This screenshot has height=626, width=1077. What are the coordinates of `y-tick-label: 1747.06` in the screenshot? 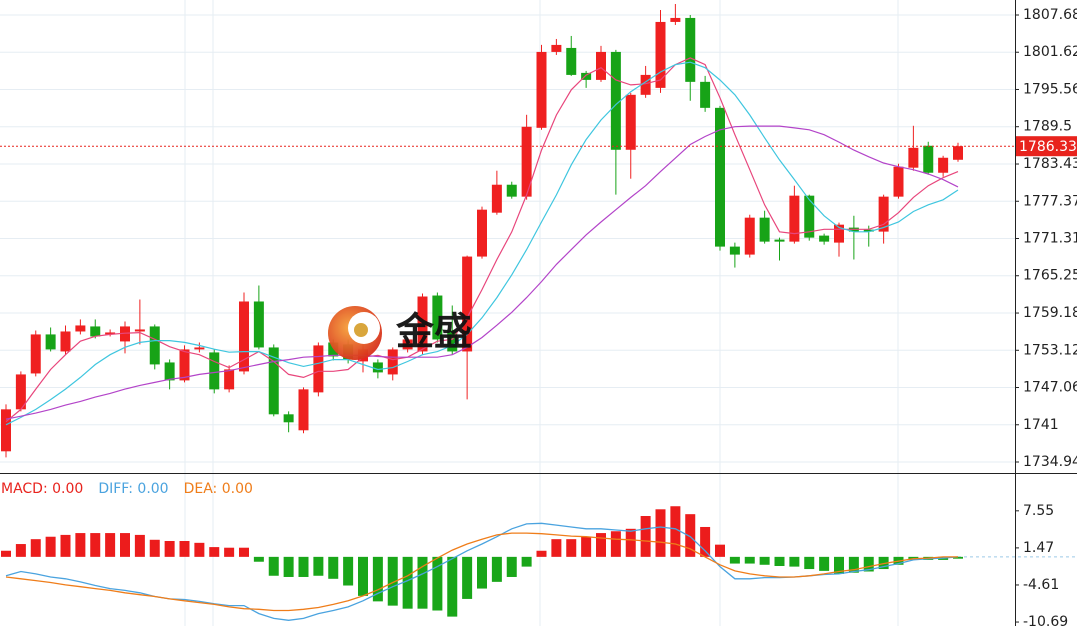 It's located at (1050, 388).